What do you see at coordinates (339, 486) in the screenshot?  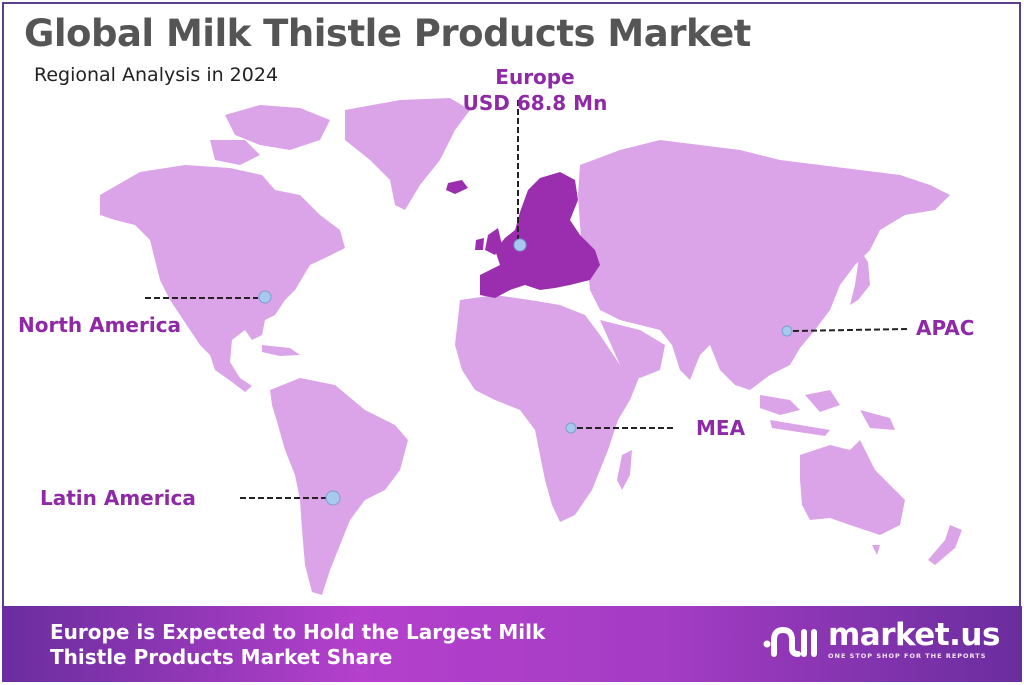 I see `south-america` at bounding box center [339, 486].